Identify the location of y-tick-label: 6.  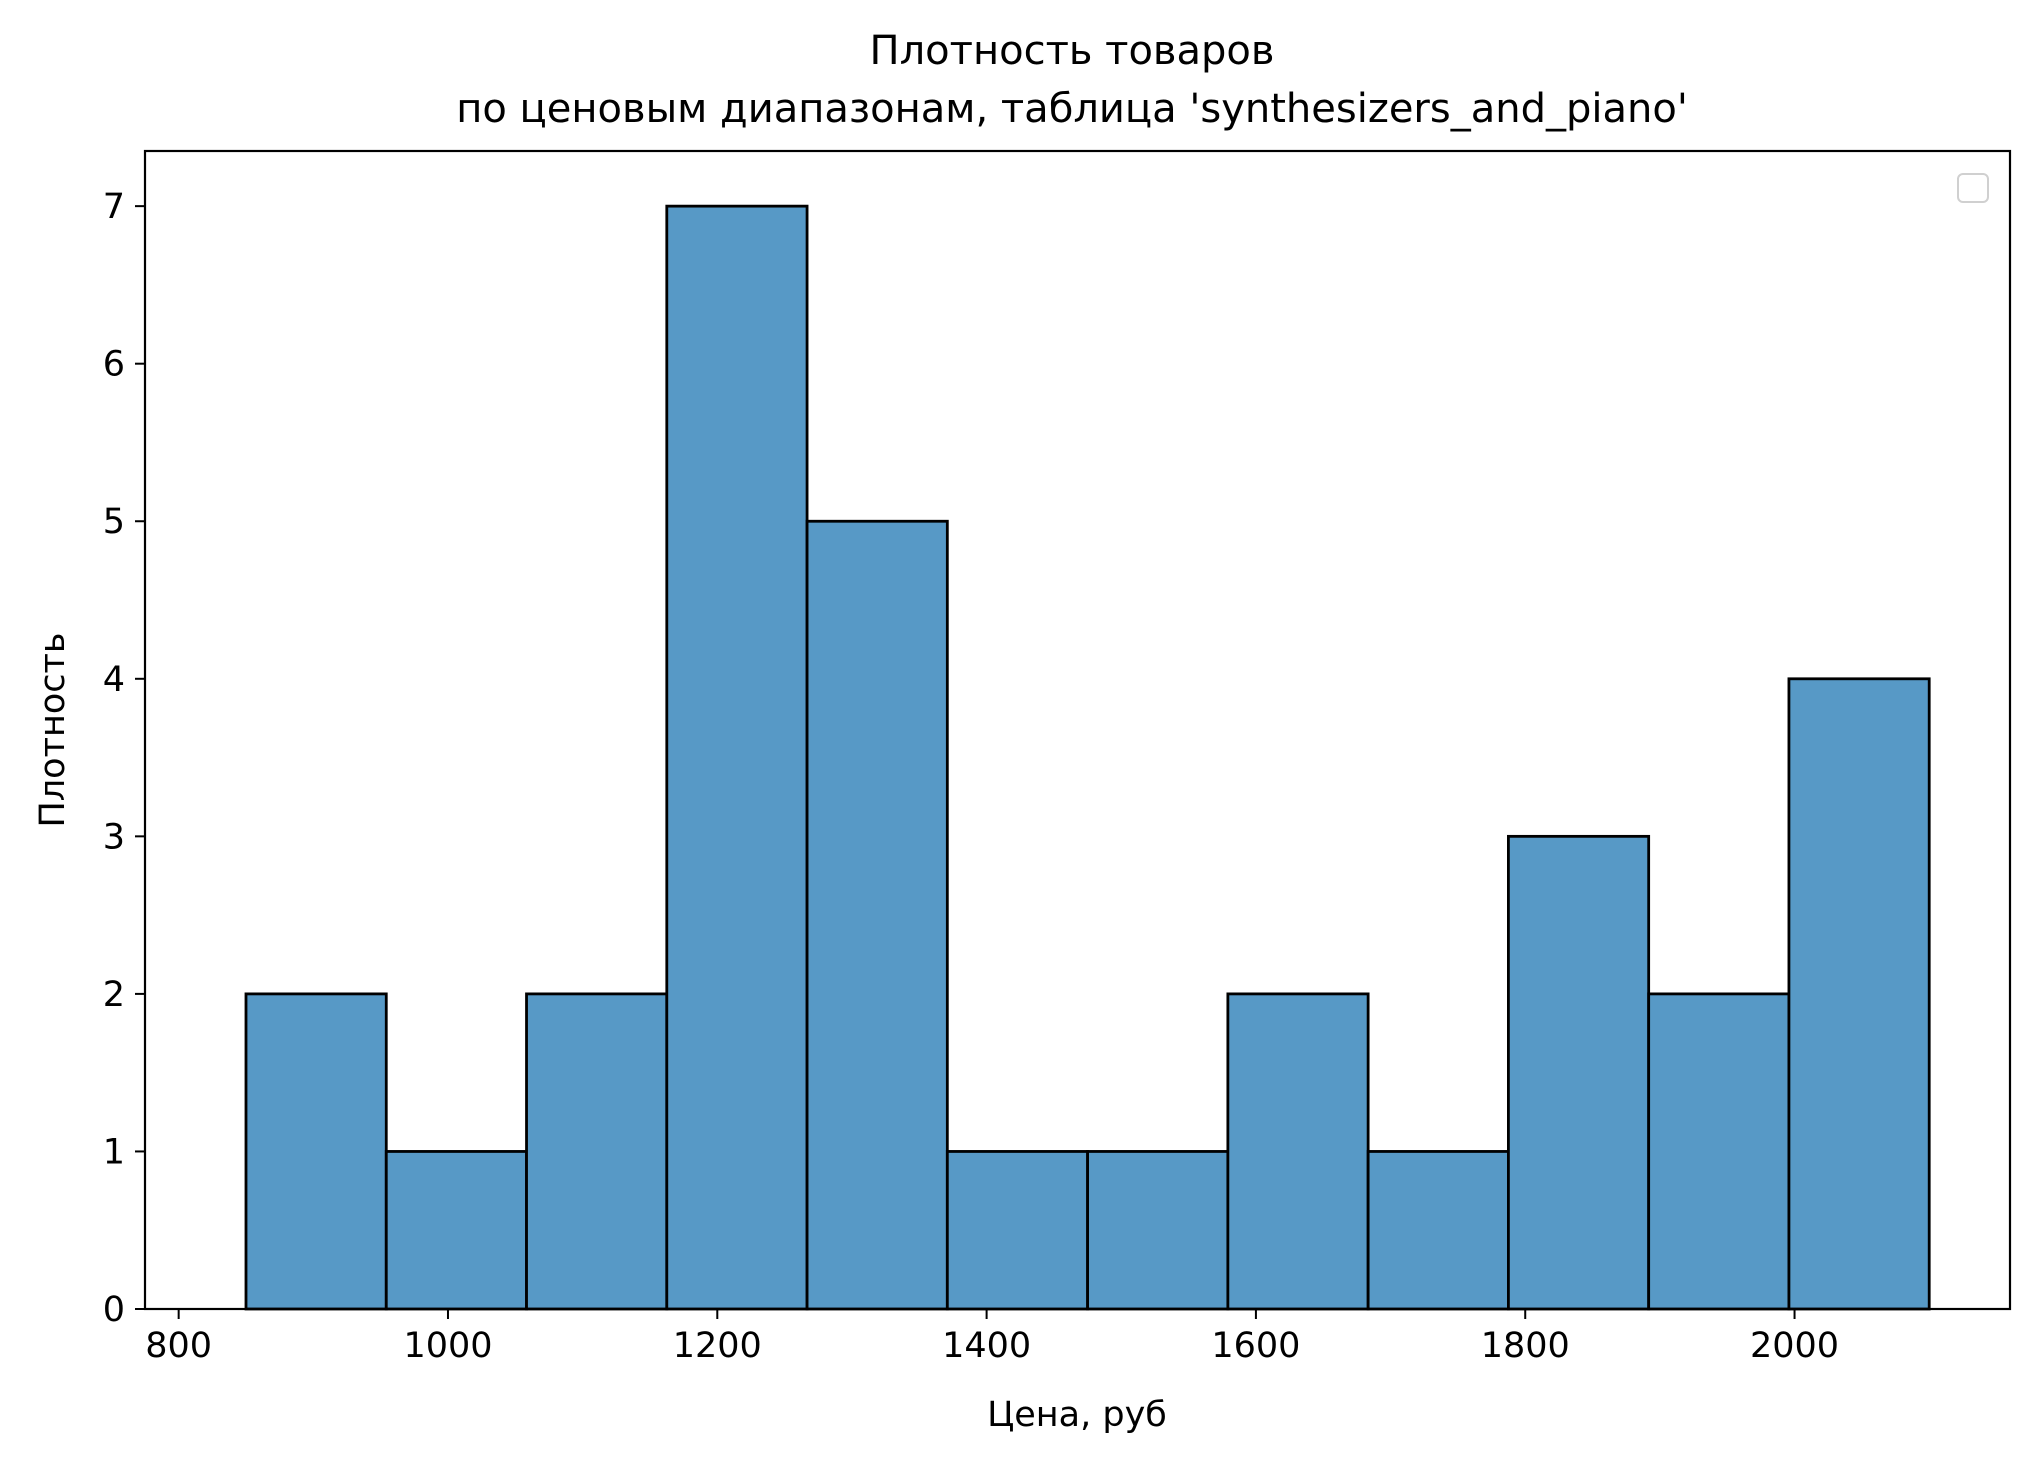
(114, 365).